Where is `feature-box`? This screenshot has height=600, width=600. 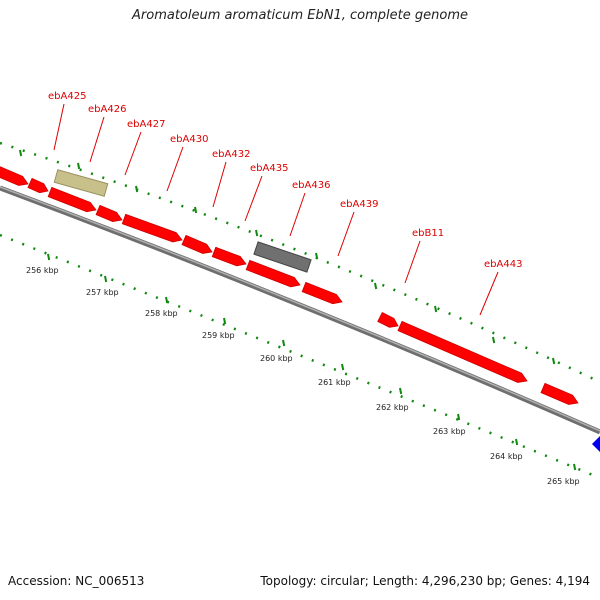
feature-box is located at coordinates (282, 257).